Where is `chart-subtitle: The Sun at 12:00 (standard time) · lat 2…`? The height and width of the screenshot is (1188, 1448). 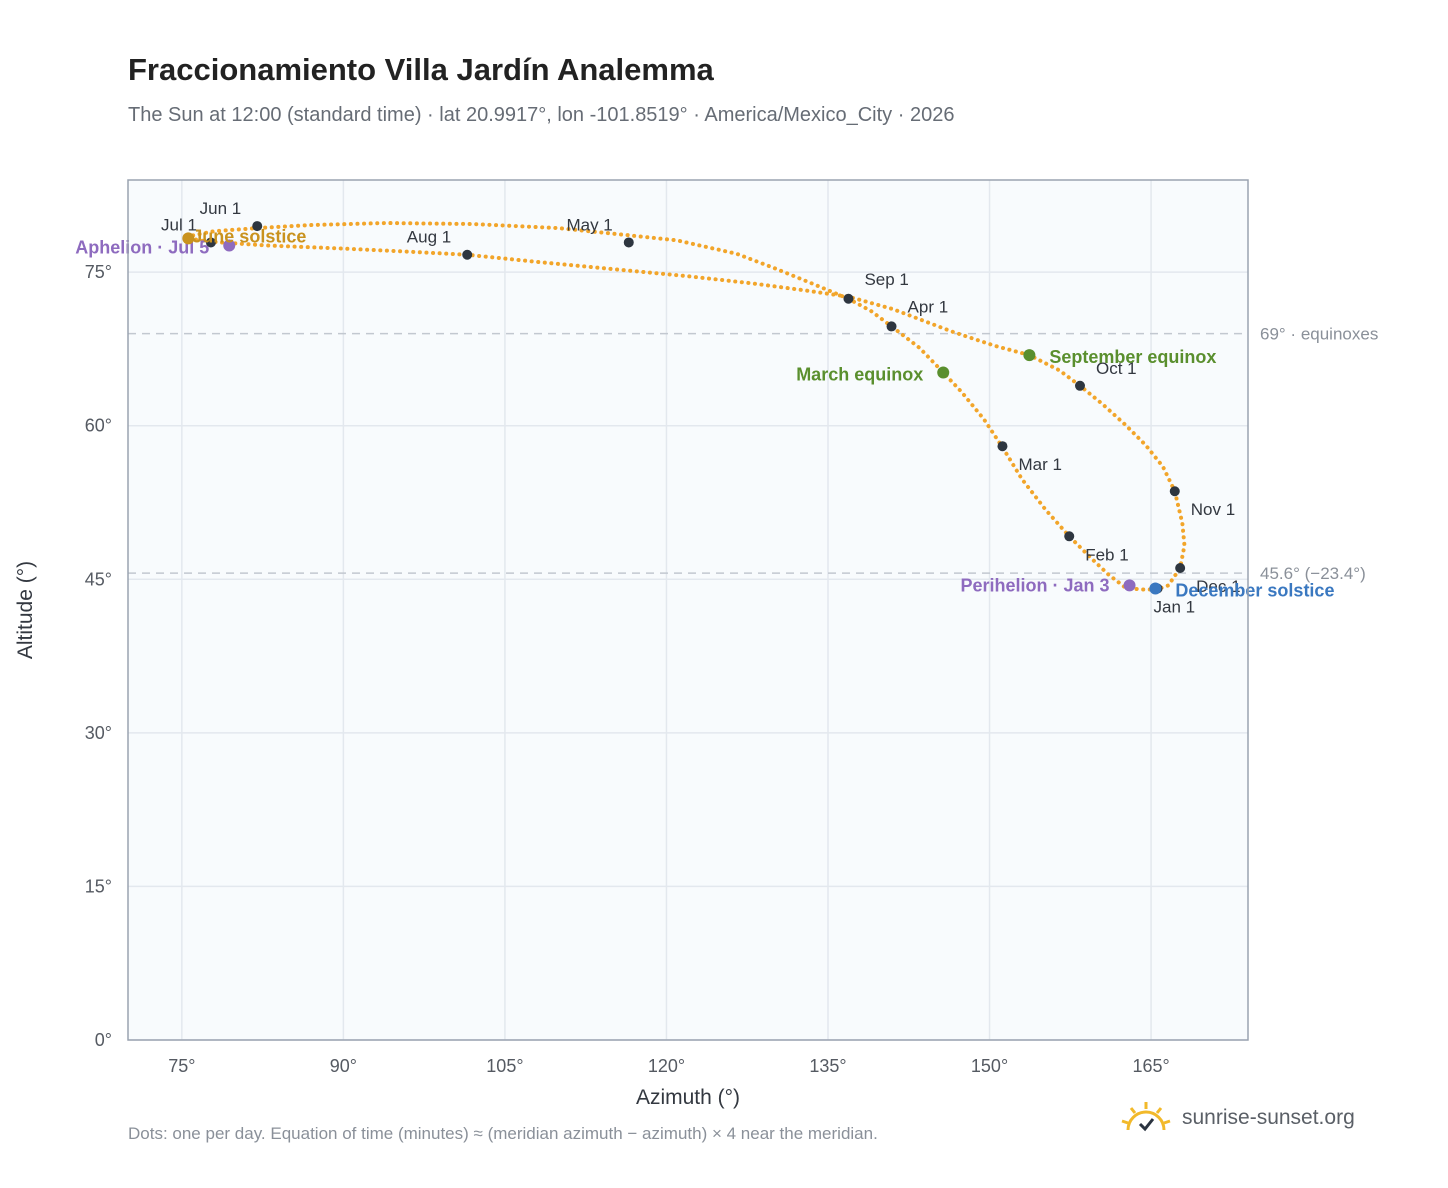
chart-subtitle: The Sun at 12:00 (standard time) · lat 2… is located at coordinates (541, 115).